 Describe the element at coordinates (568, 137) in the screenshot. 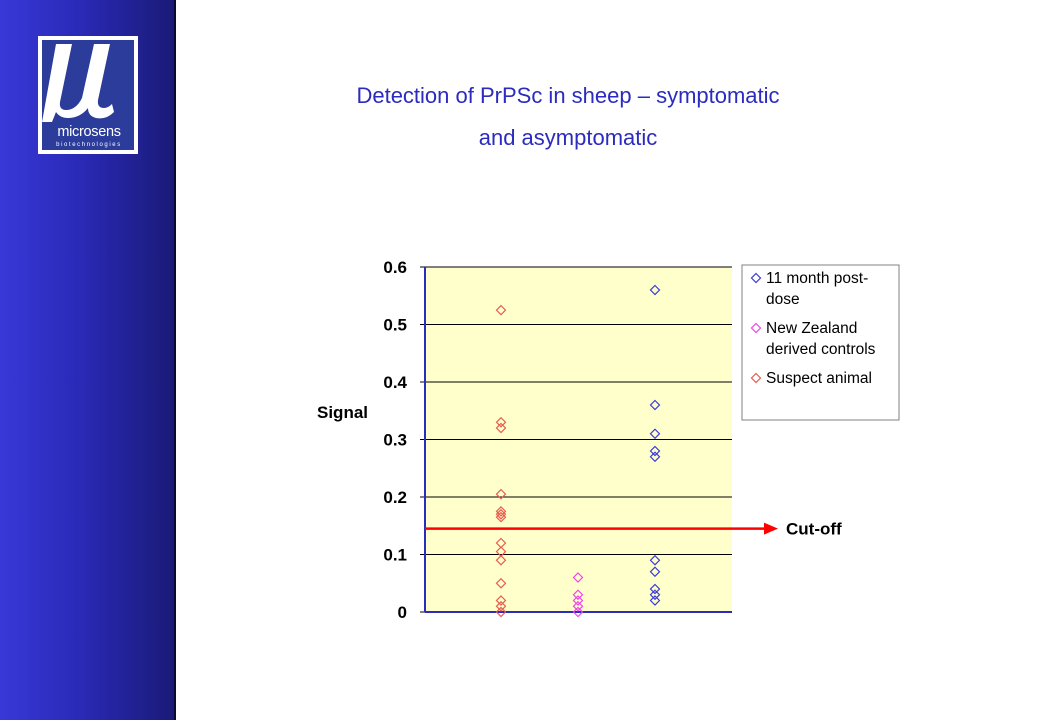

I see `slide-title-line-2: and asymptomatic` at that location.